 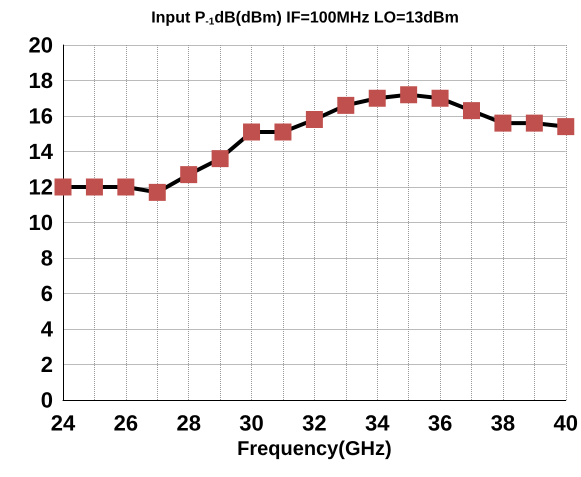 What do you see at coordinates (251, 423) in the screenshot?
I see `x-tick-label: 30` at bounding box center [251, 423].